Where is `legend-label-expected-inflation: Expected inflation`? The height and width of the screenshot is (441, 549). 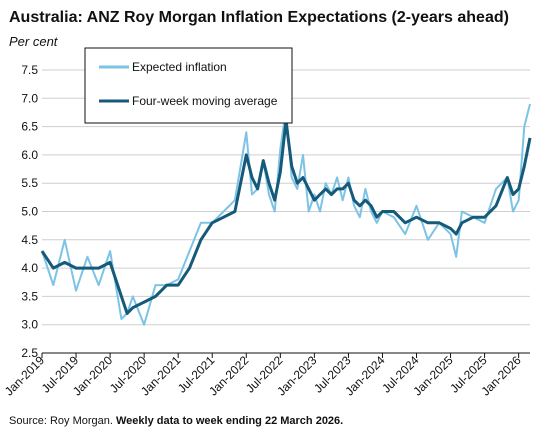 legend-label-expected-inflation: Expected inflation is located at coordinates (179, 67).